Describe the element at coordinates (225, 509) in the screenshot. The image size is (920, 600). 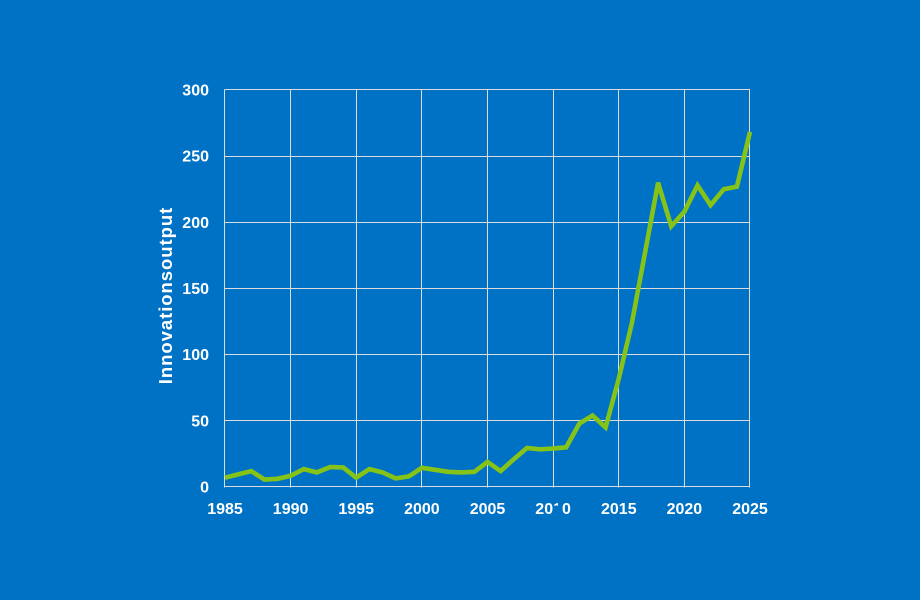
I see `svg-text: 1985` at that location.